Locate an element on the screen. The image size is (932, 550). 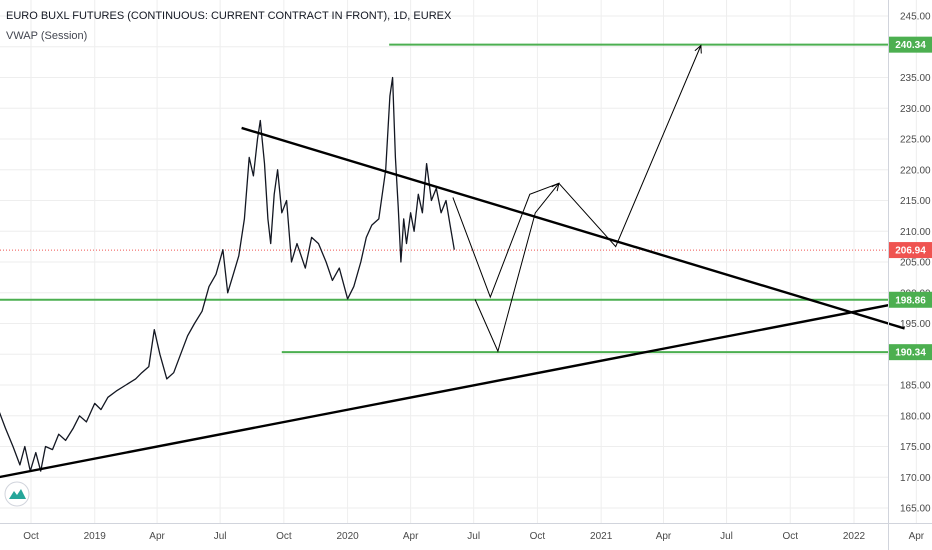
y-tick-label: 165.00 is located at coordinates (915, 509).